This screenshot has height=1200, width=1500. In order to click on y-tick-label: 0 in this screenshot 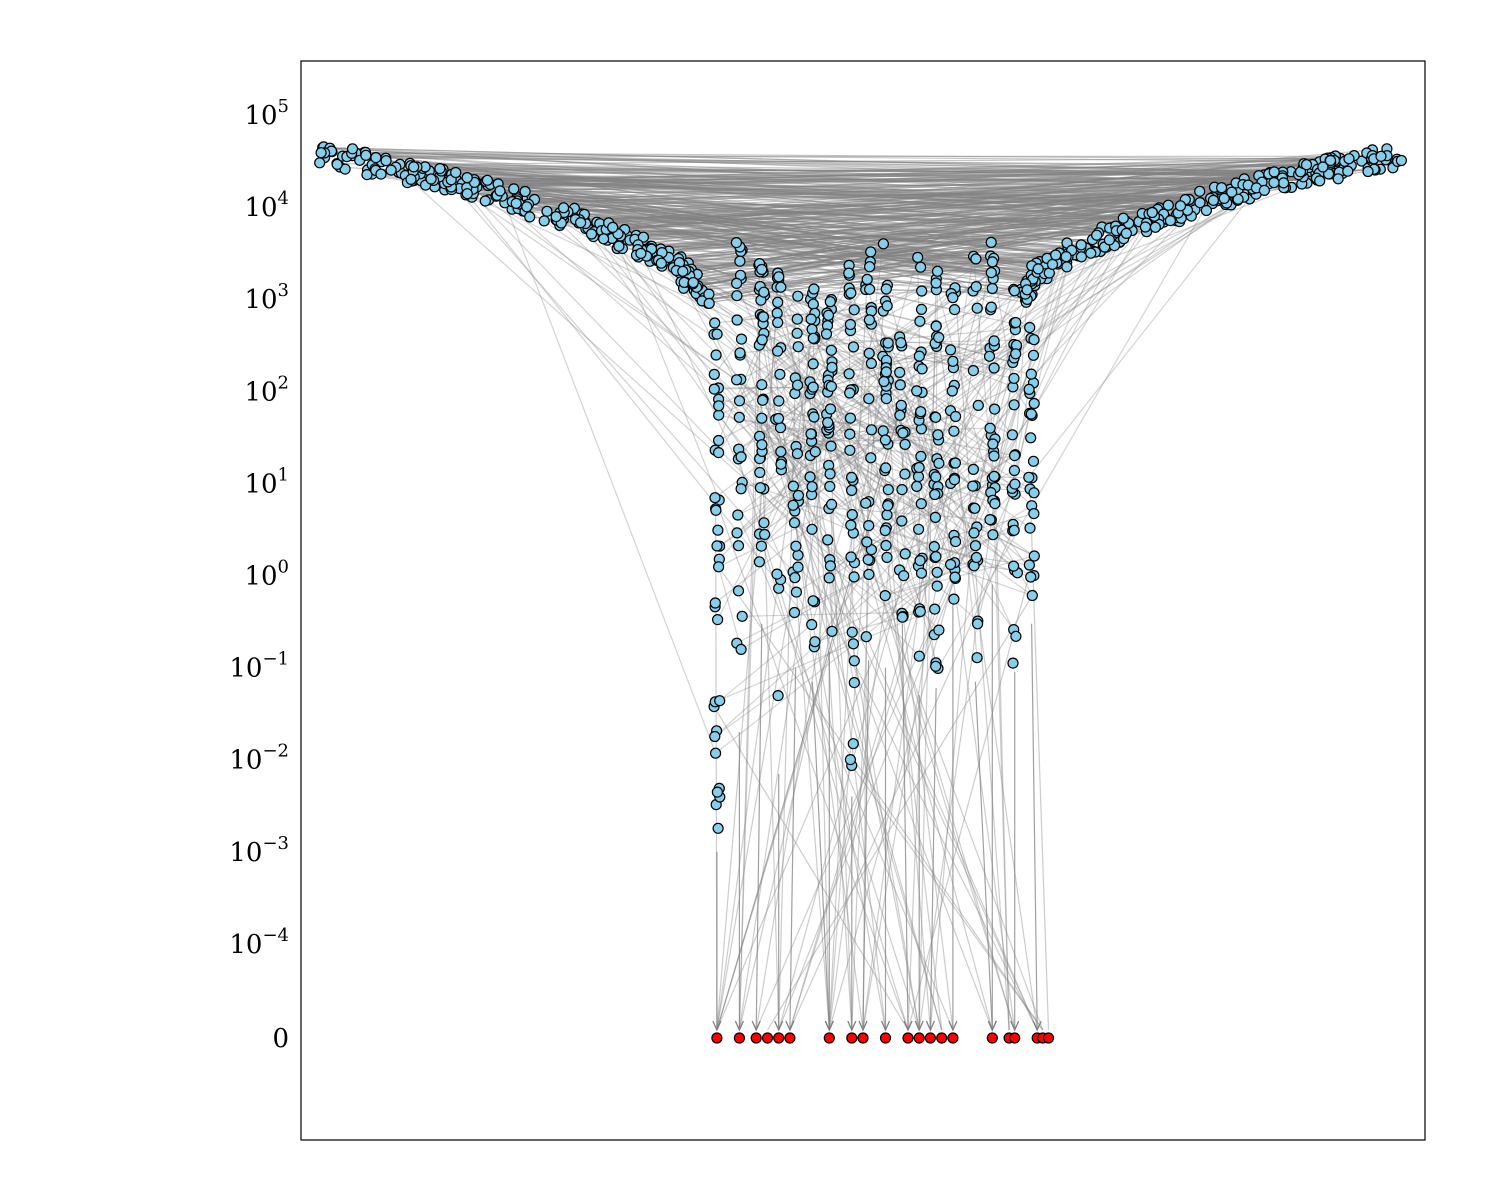, I will do `click(280, 1039)`.